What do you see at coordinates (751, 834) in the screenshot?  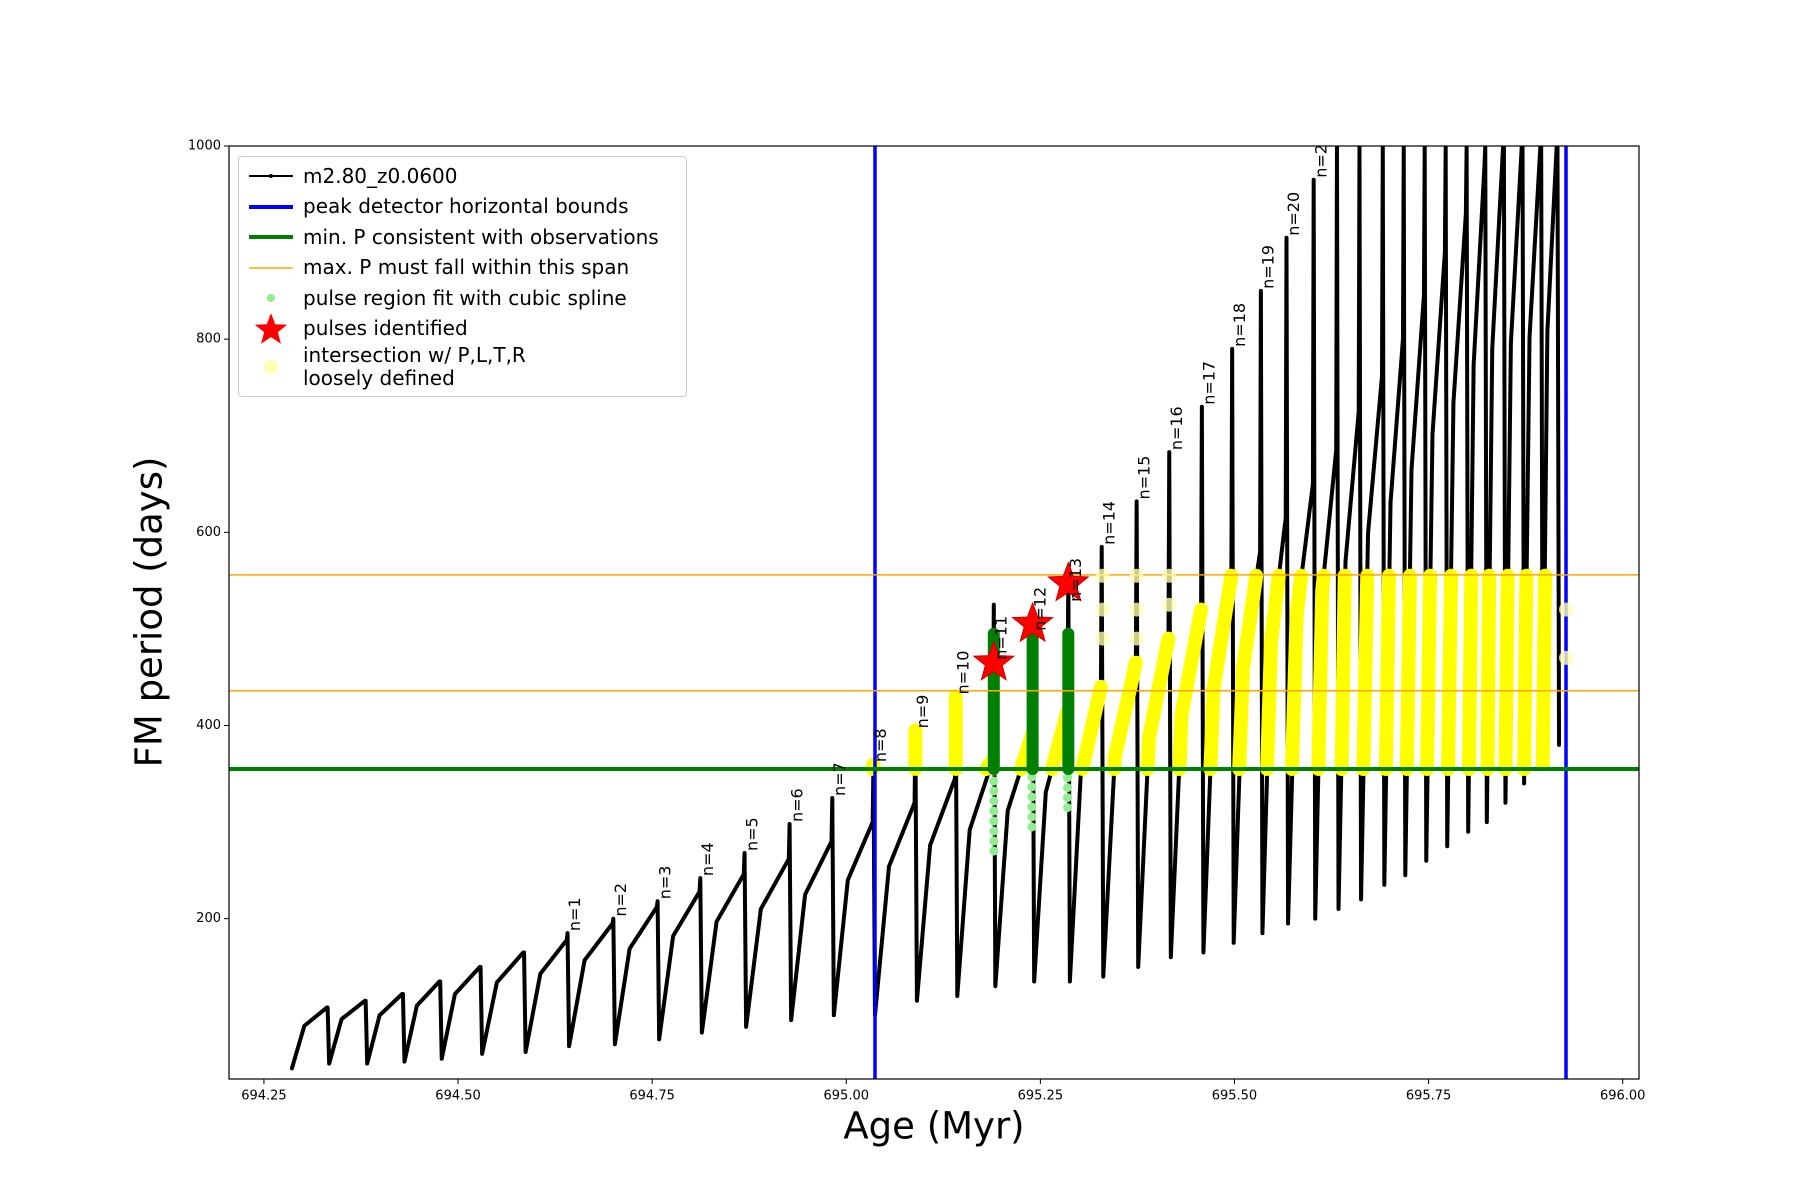 I see `pulse-label: n=5` at bounding box center [751, 834].